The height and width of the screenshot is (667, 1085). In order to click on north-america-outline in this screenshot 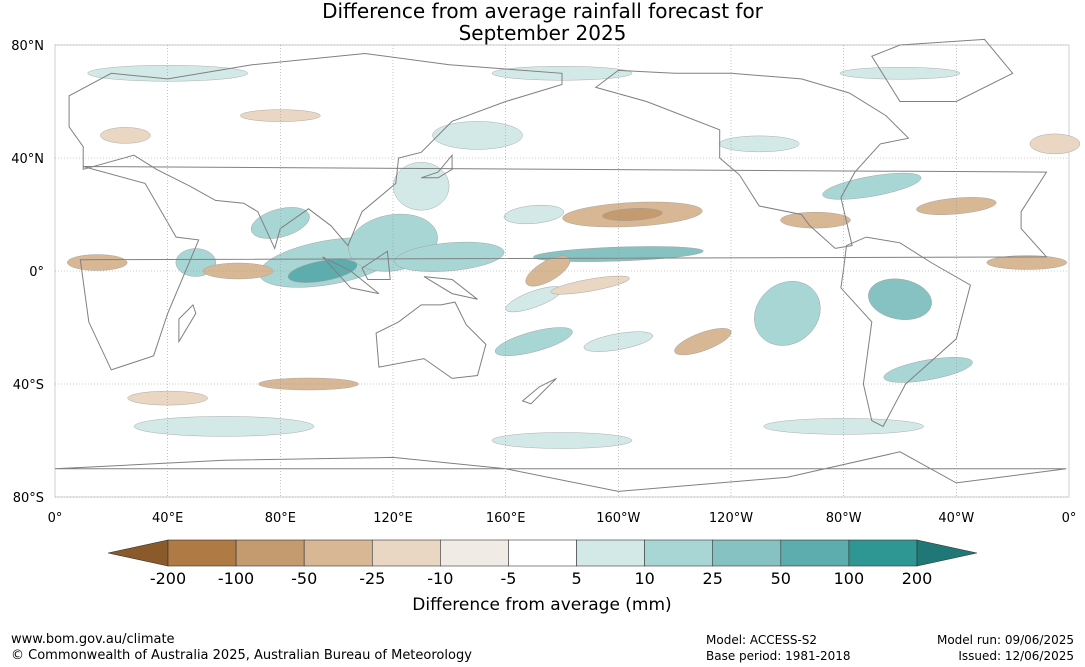, I will do `click(752, 159)`.